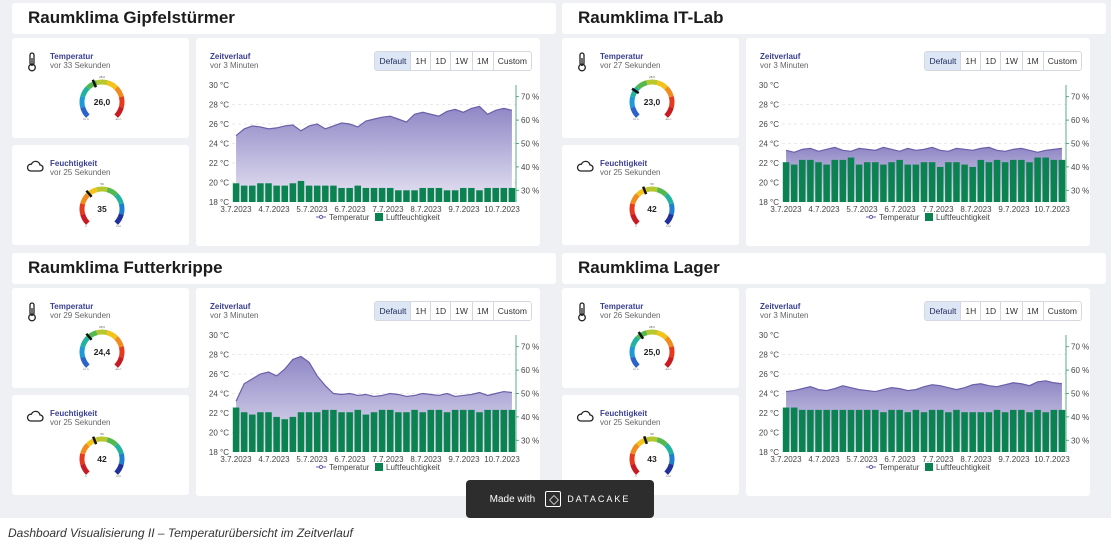 The width and height of the screenshot is (1111, 550). I want to click on humidity-gauge: 43 0 100 50, so click(652, 455).